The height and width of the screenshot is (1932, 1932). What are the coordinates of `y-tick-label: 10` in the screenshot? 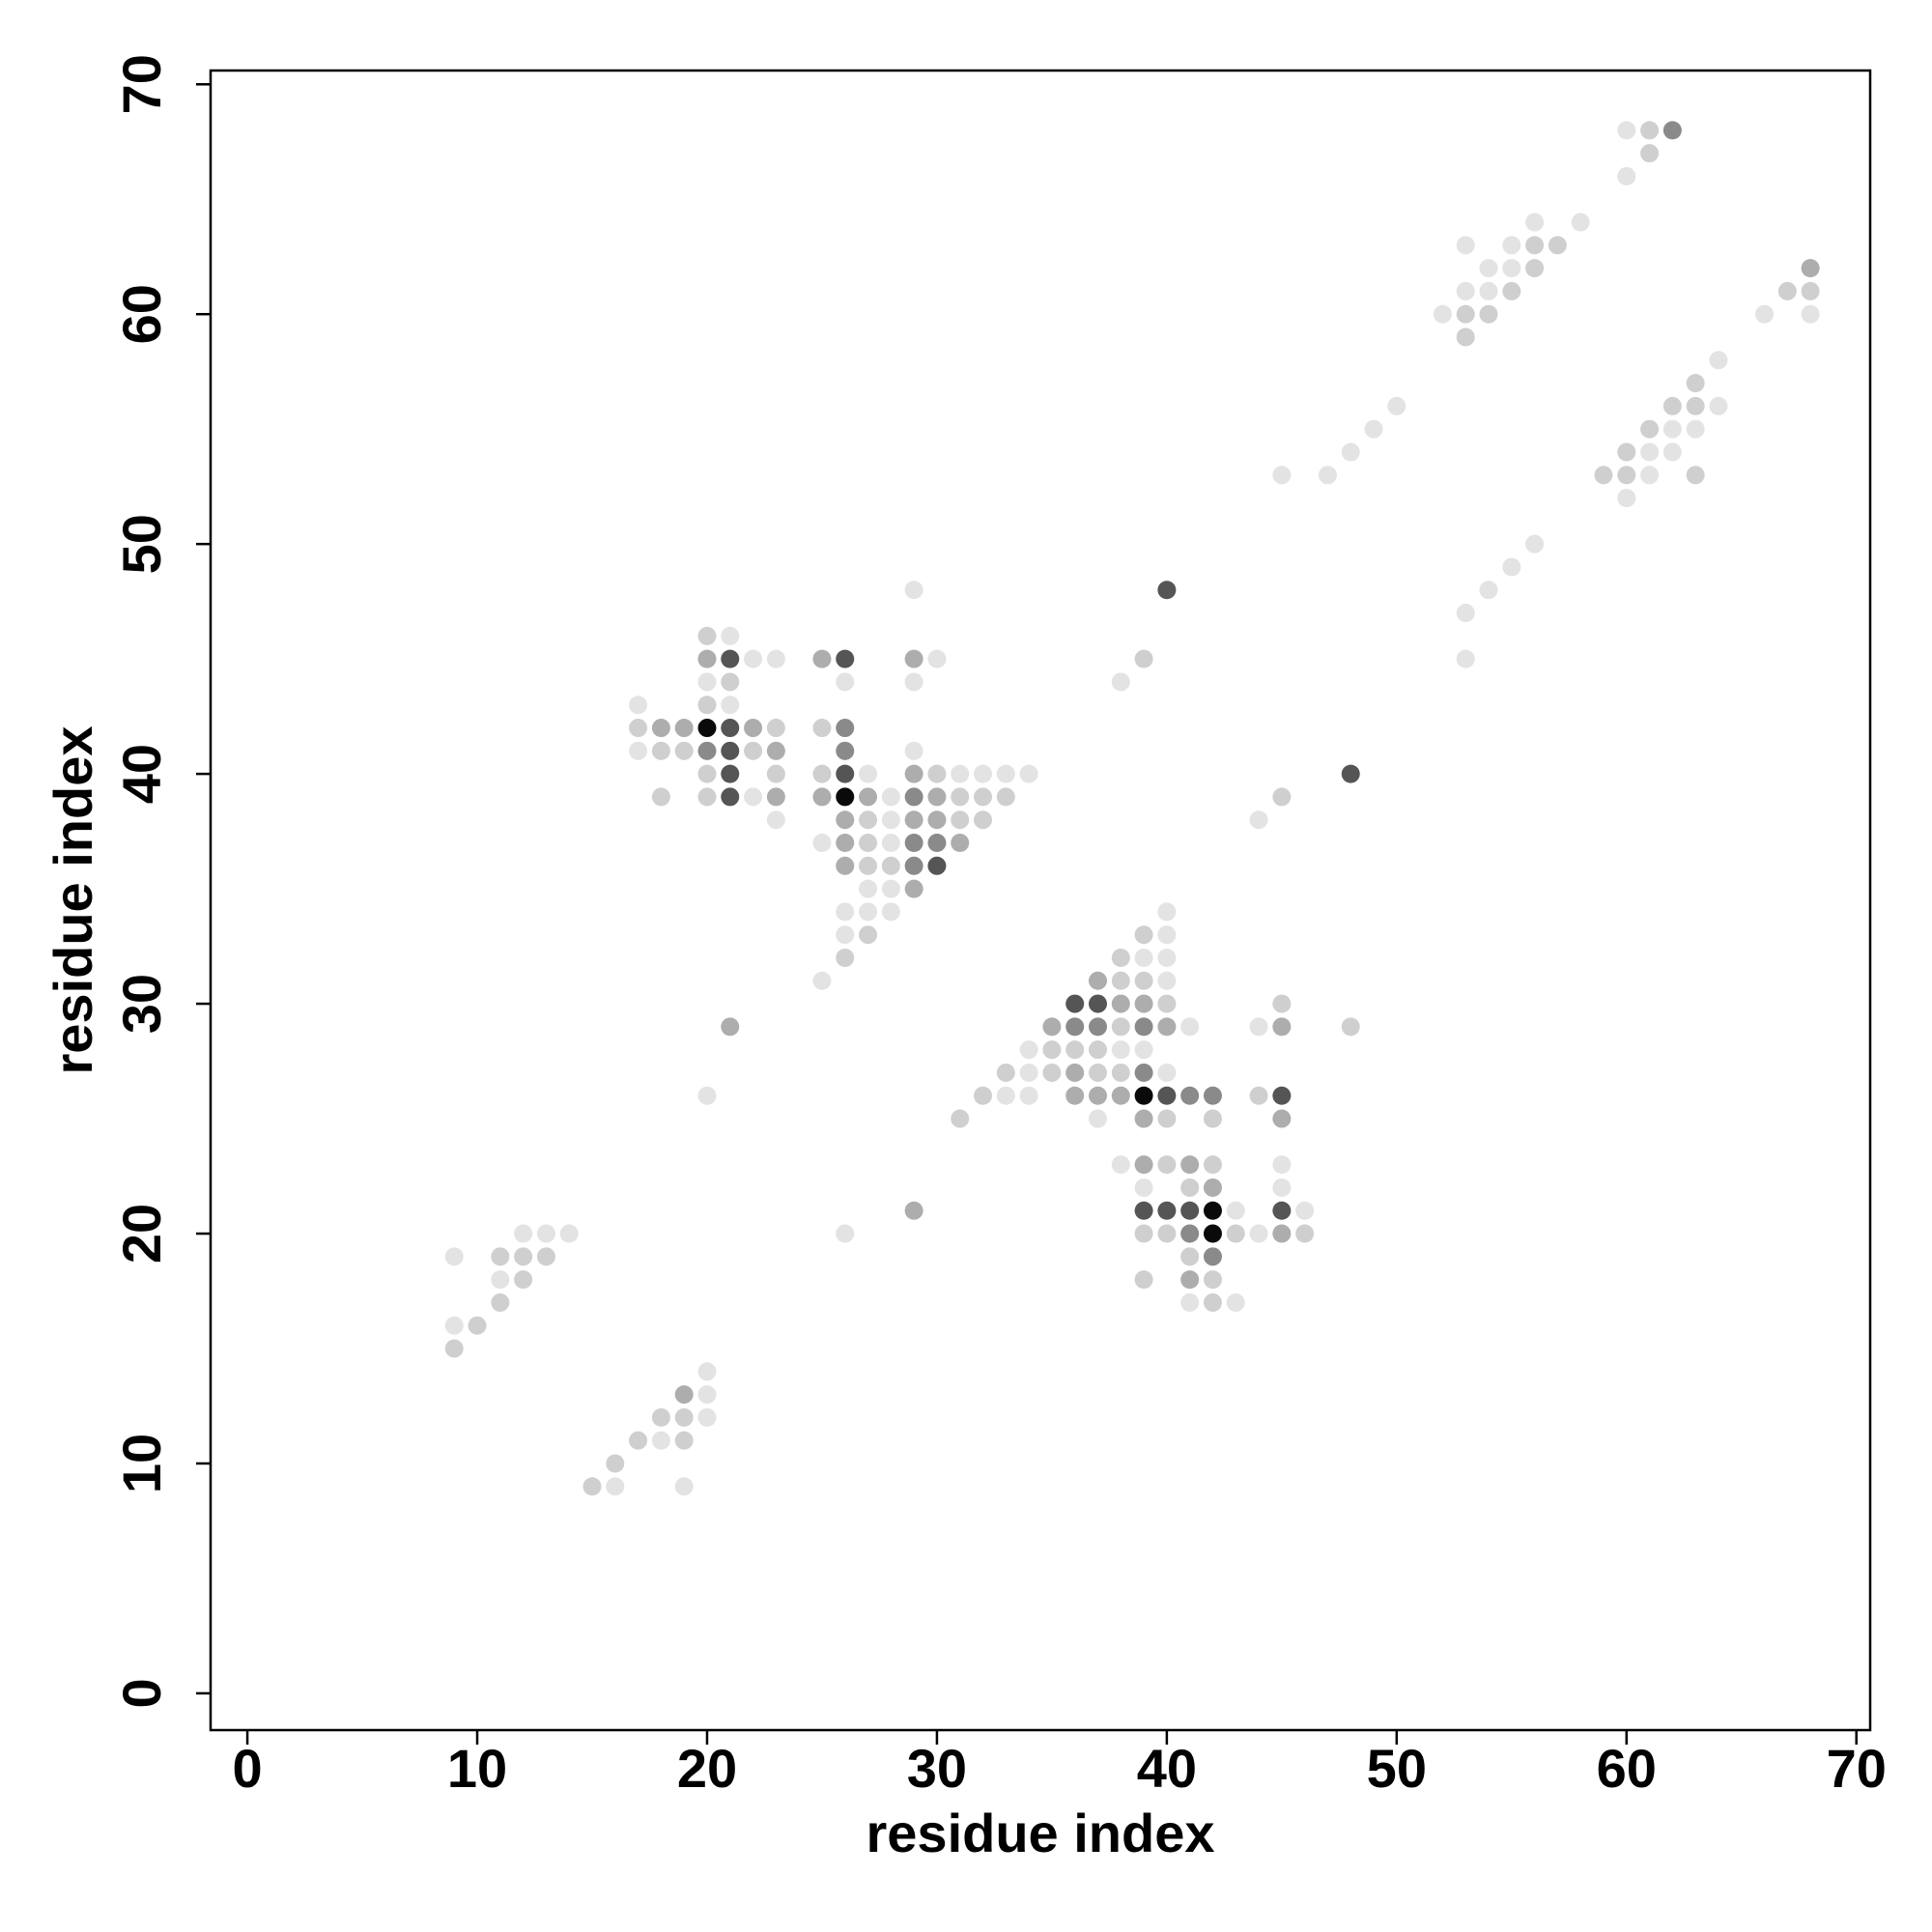 It's located at (141, 1463).